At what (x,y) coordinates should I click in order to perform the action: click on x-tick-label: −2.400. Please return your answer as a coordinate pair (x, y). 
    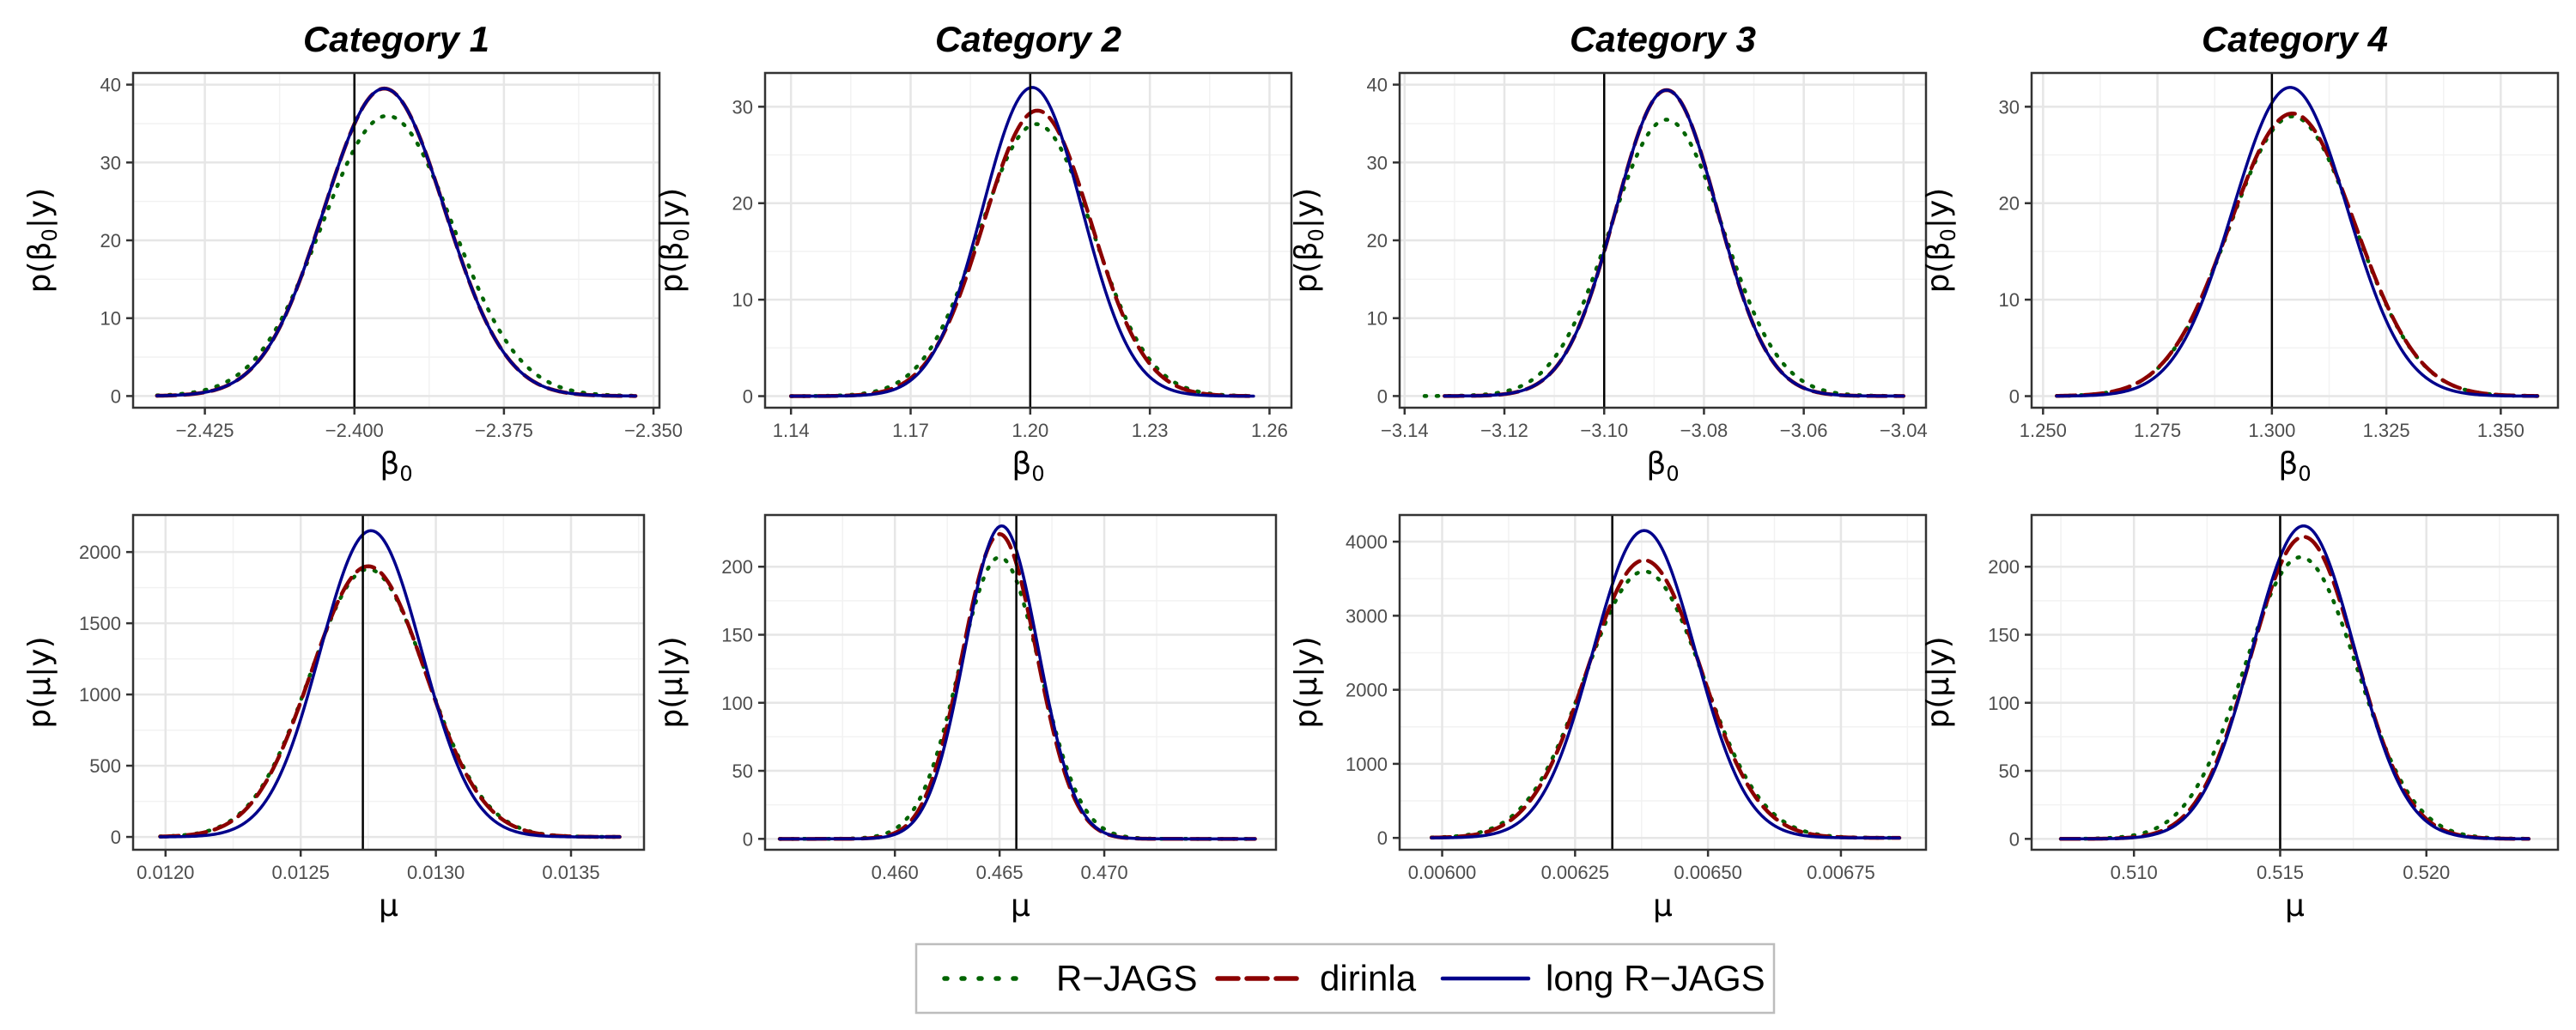
    Looking at the image, I should click on (355, 430).